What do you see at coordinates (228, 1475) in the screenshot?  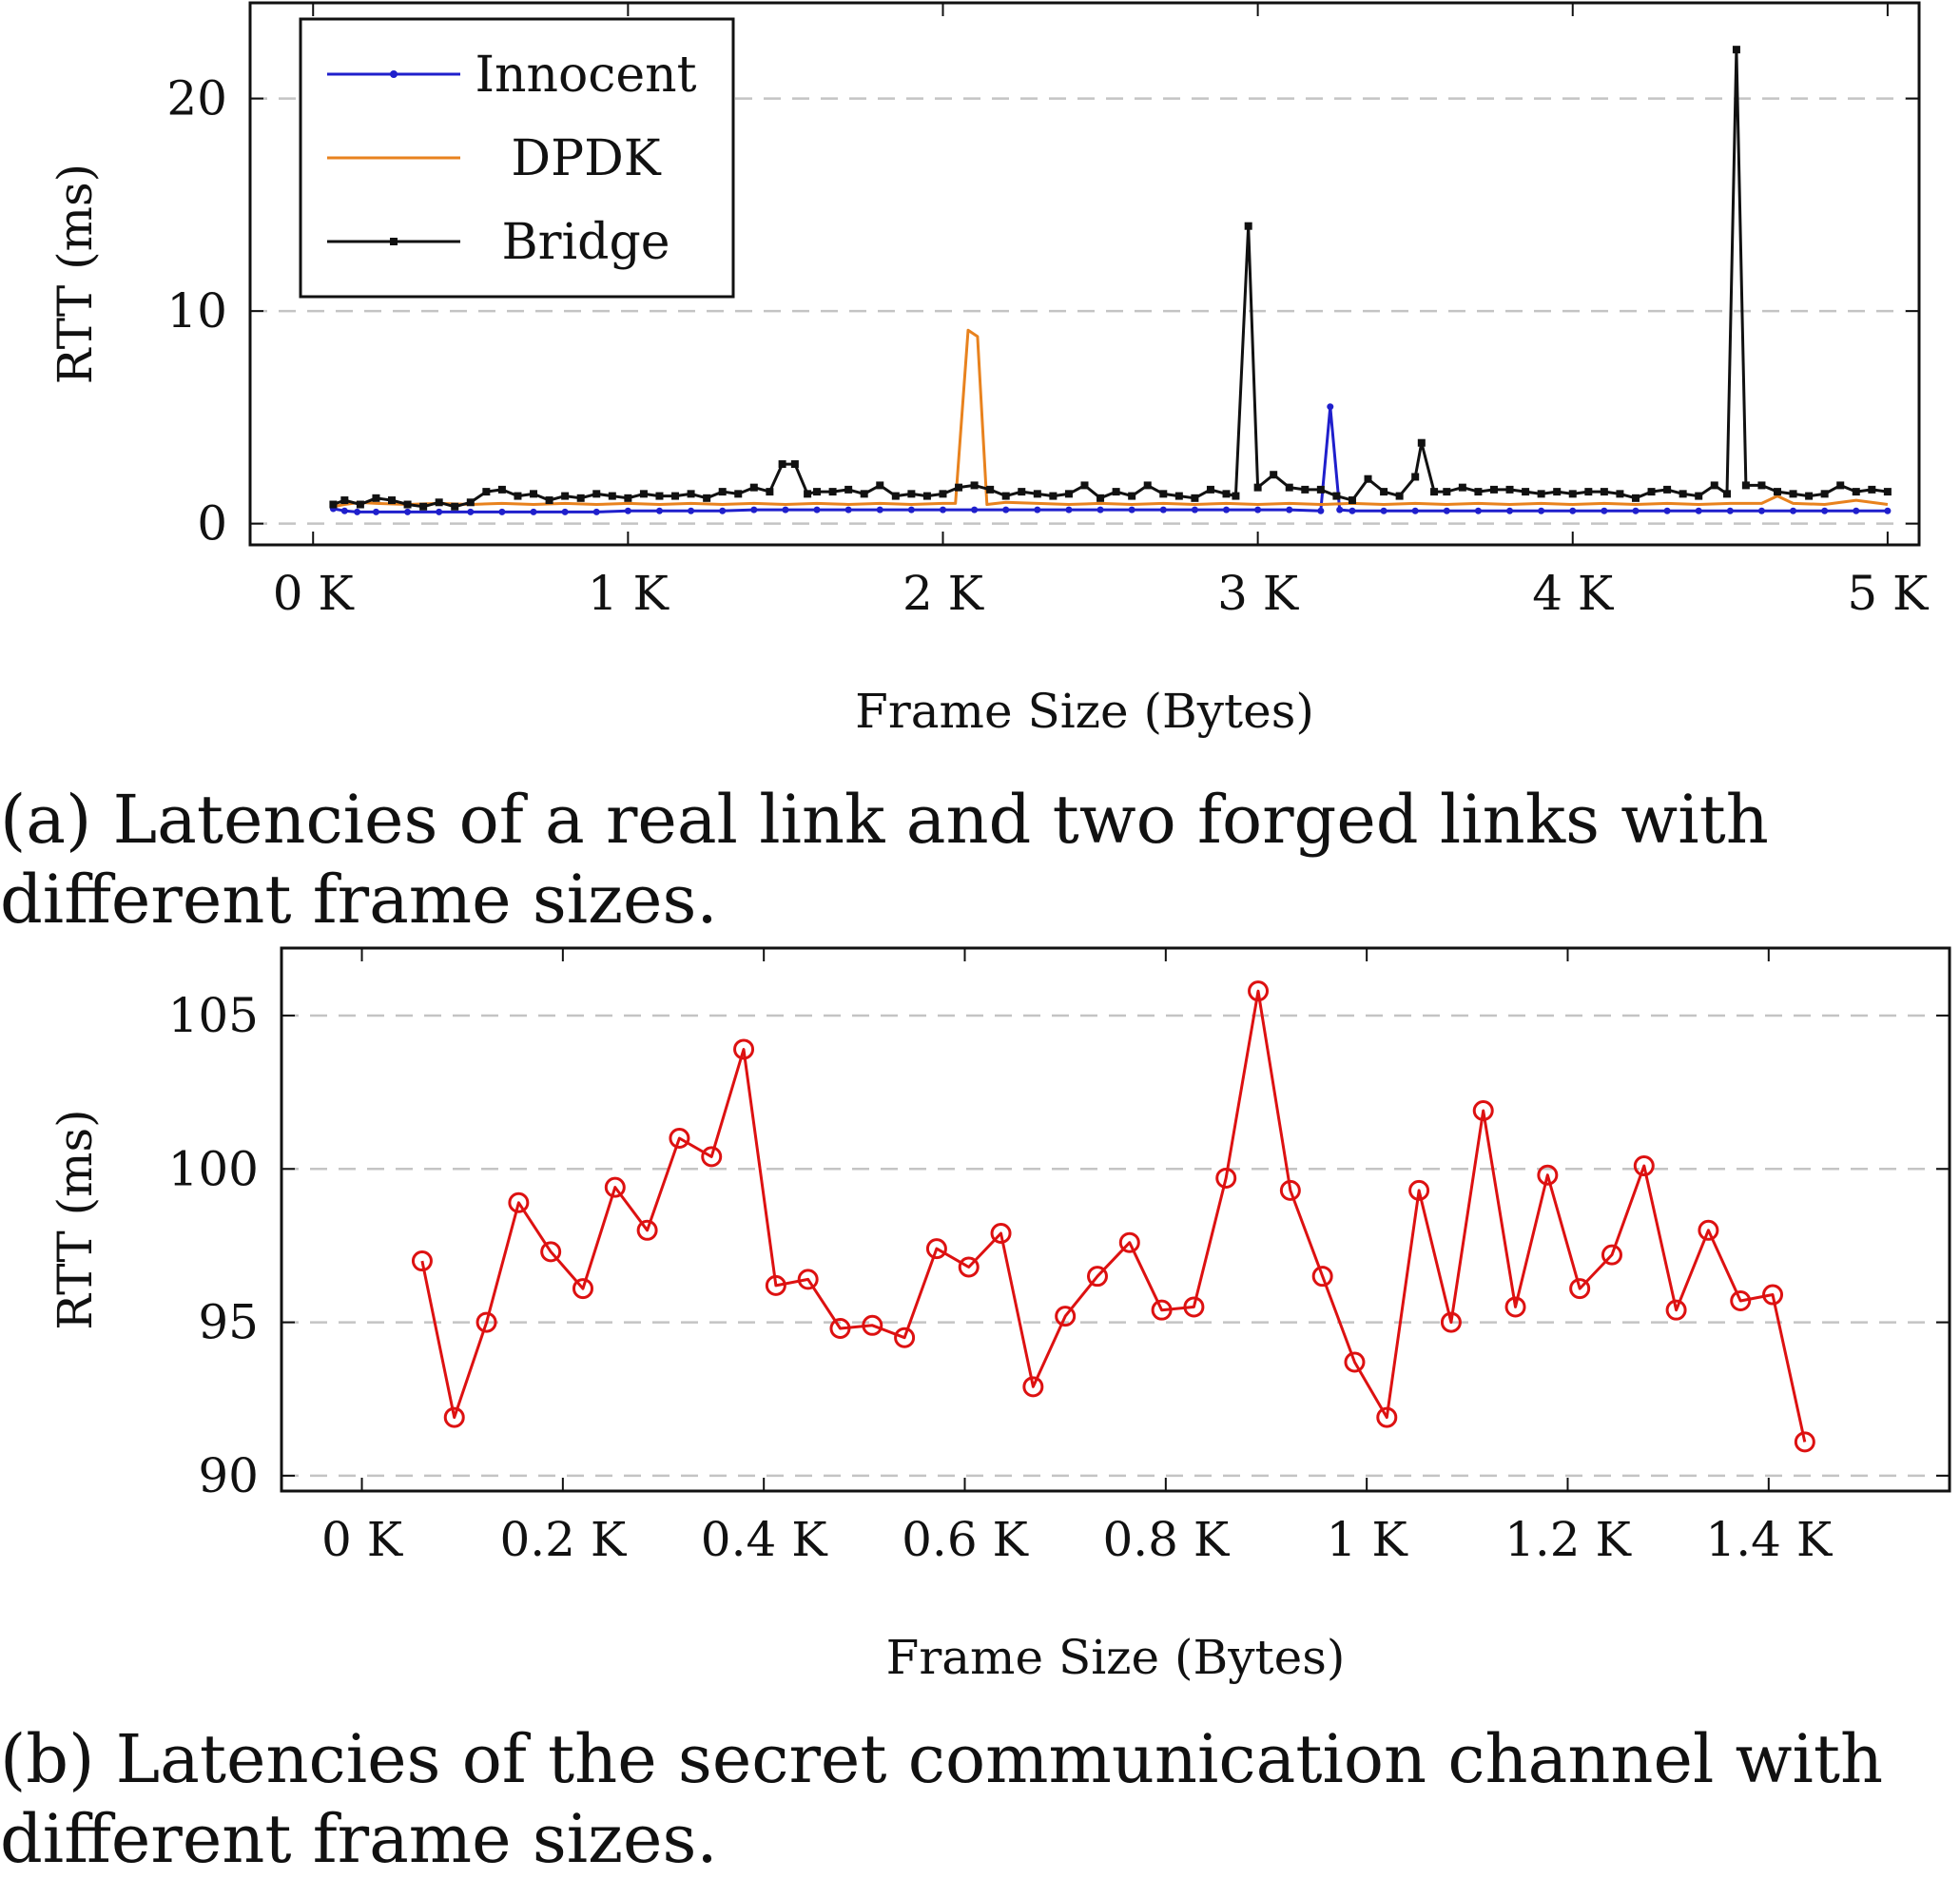 I see `y-tick-label: 90` at bounding box center [228, 1475].